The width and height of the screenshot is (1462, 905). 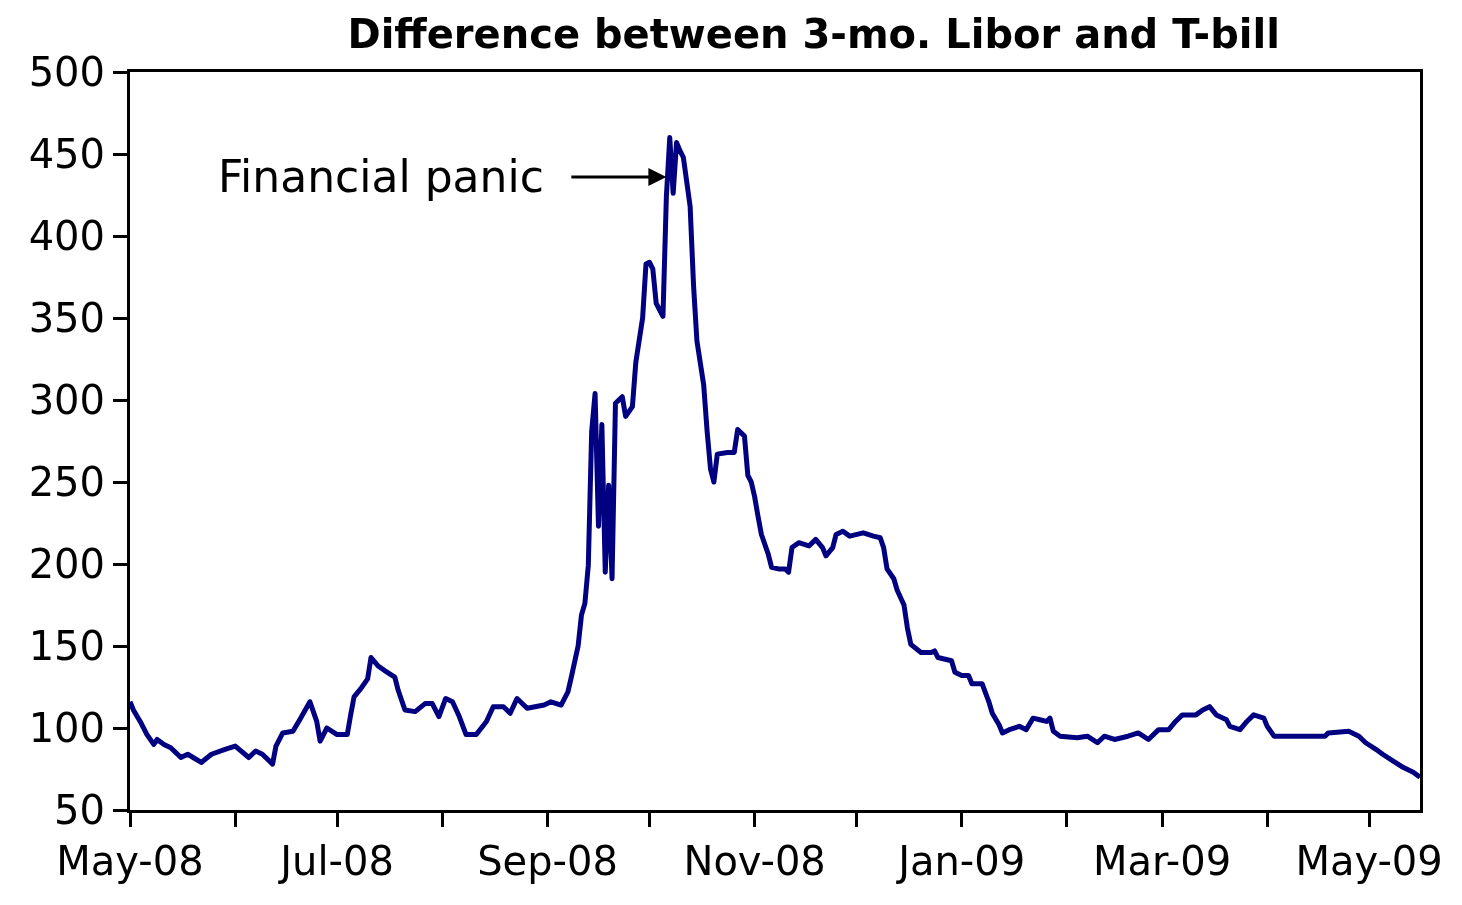 What do you see at coordinates (130, 861) in the screenshot?
I see `x-tick-label: May-08` at bounding box center [130, 861].